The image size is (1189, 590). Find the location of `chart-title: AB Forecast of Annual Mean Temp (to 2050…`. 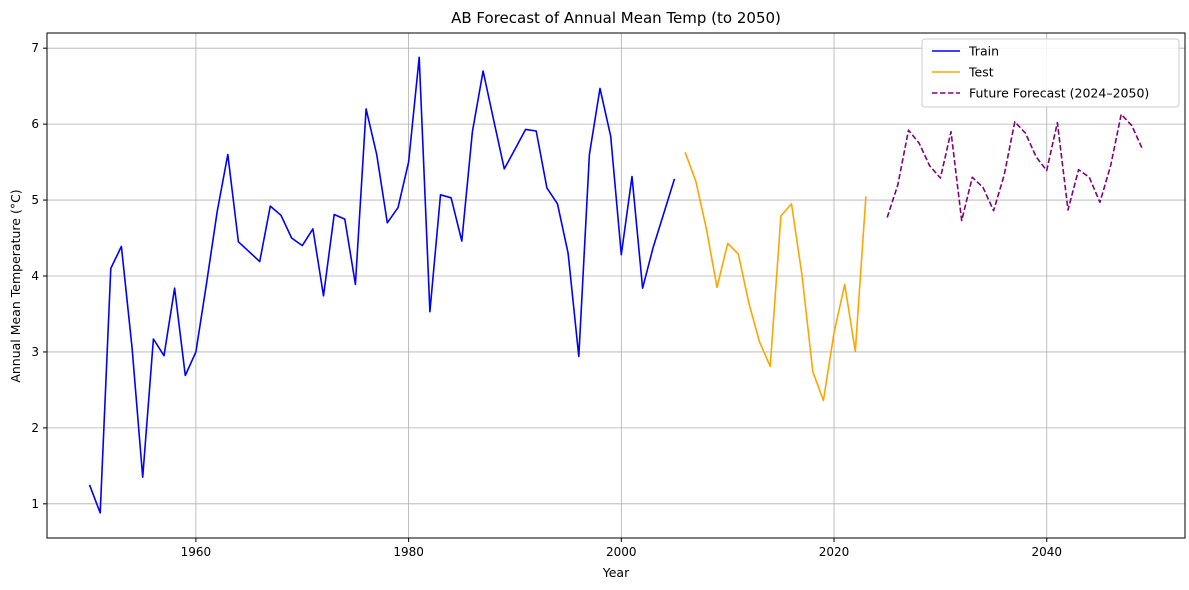

chart-title: AB Forecast of Annual Mean Temp (to 2050… is located at coordinates (616, 18).